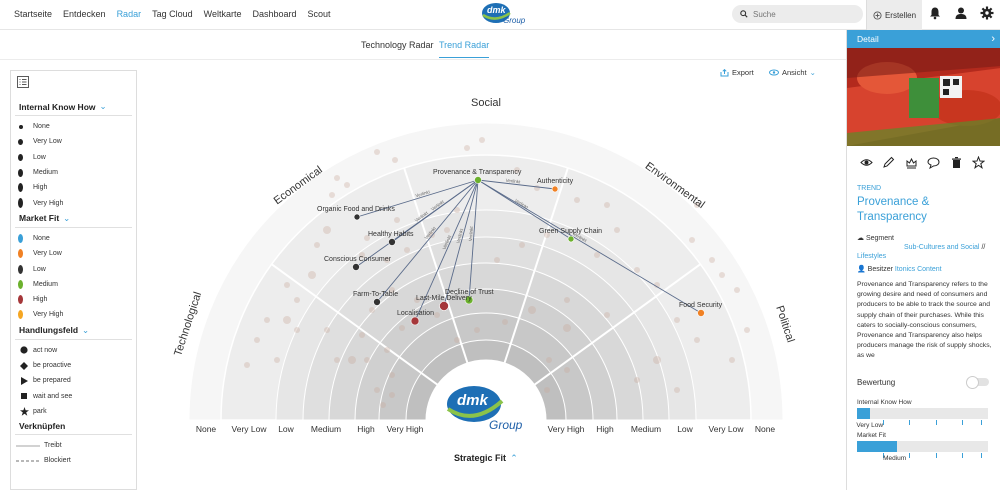  Describe the element at coordinates (477, 172) in the screenshot. I see `trend-label: Provenance & Transparency` at that location.